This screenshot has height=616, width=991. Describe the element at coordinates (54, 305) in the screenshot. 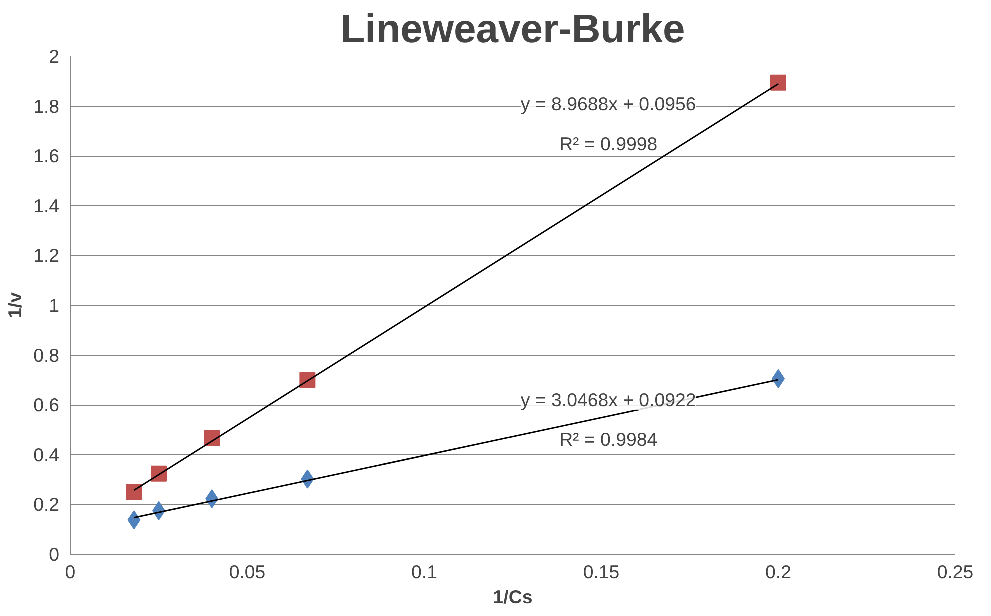

I see `y-tick-label: 1` at that location.